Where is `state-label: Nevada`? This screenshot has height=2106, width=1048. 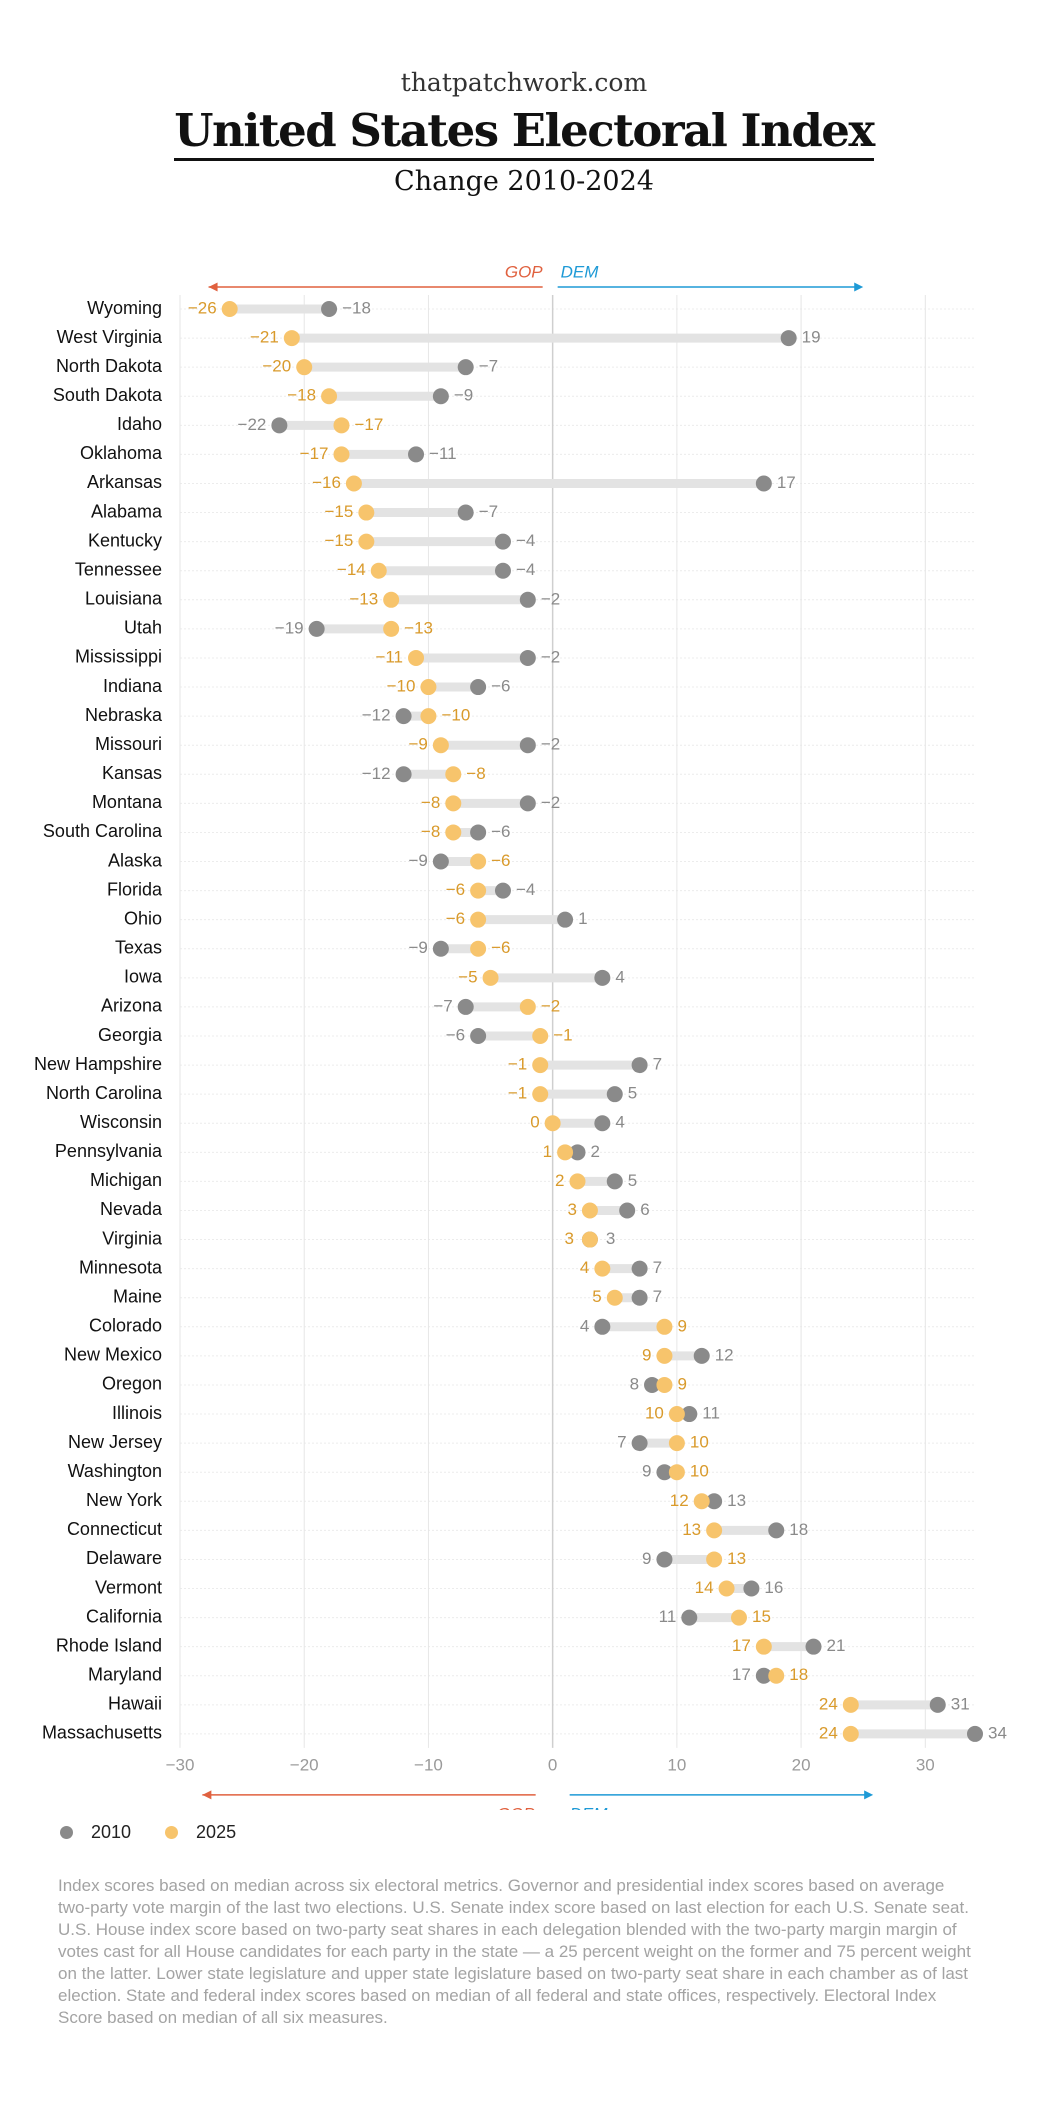
state-label: Nevada is located at coordinates (131, 1209).